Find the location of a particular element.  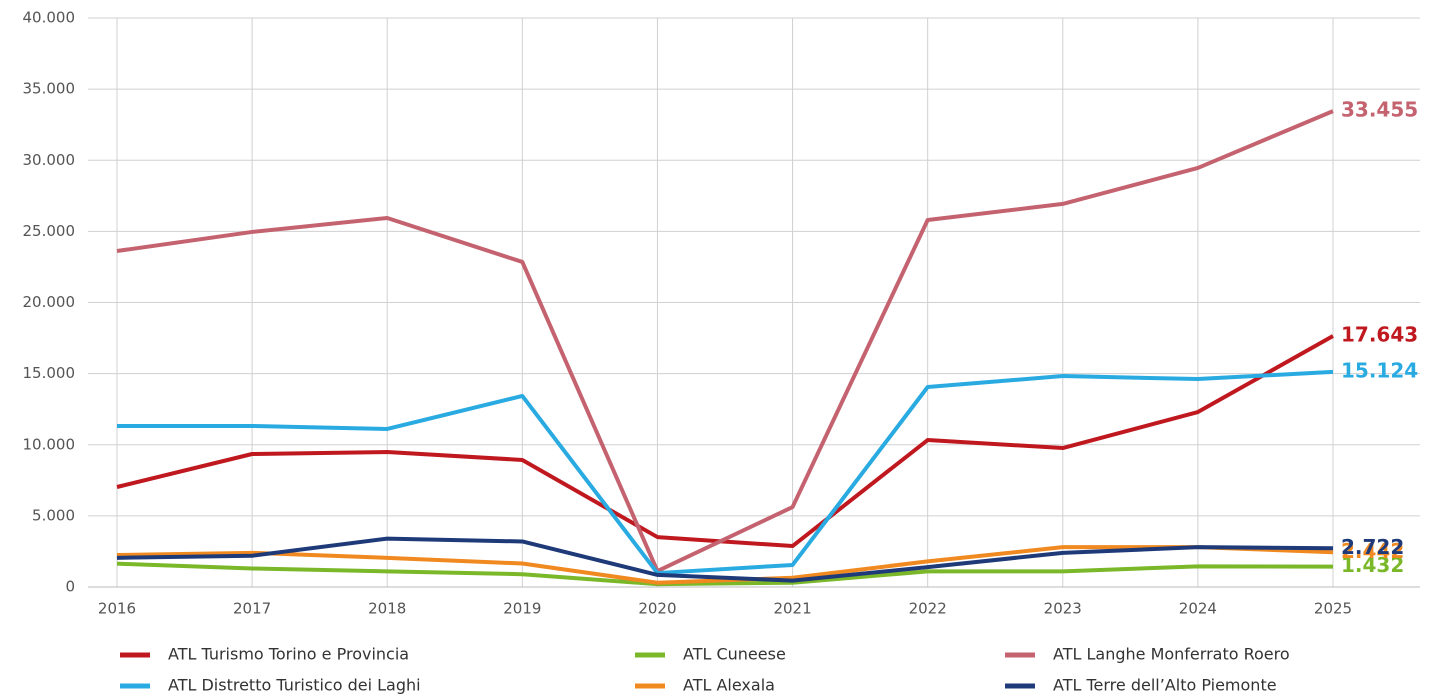

y-tick-label: 25.000 is located at coordinates (49, 231).